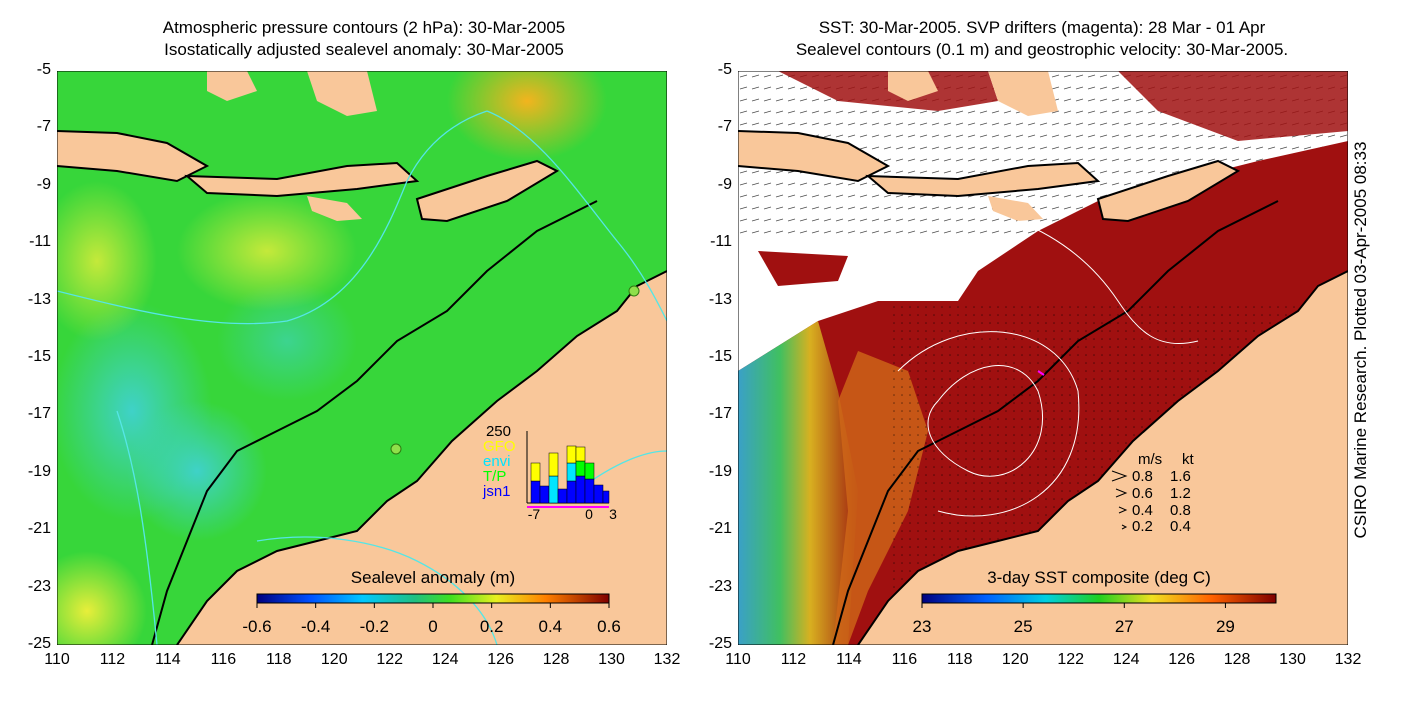  I want to click on inset-max-label: 250, so click(498, 431).